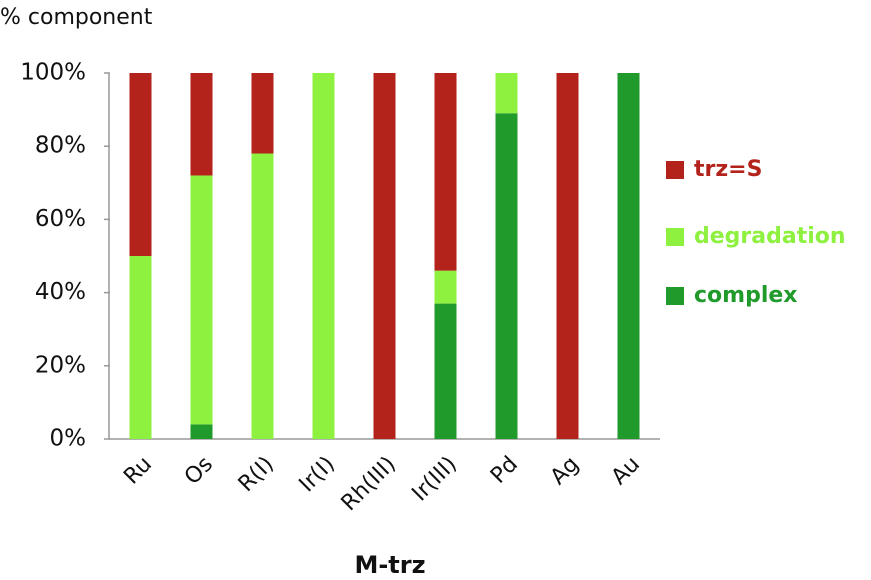  Describe the element at coordinates (317, 474) in the screenshot. I see `x-tick-label: Ir(I)` at that location.